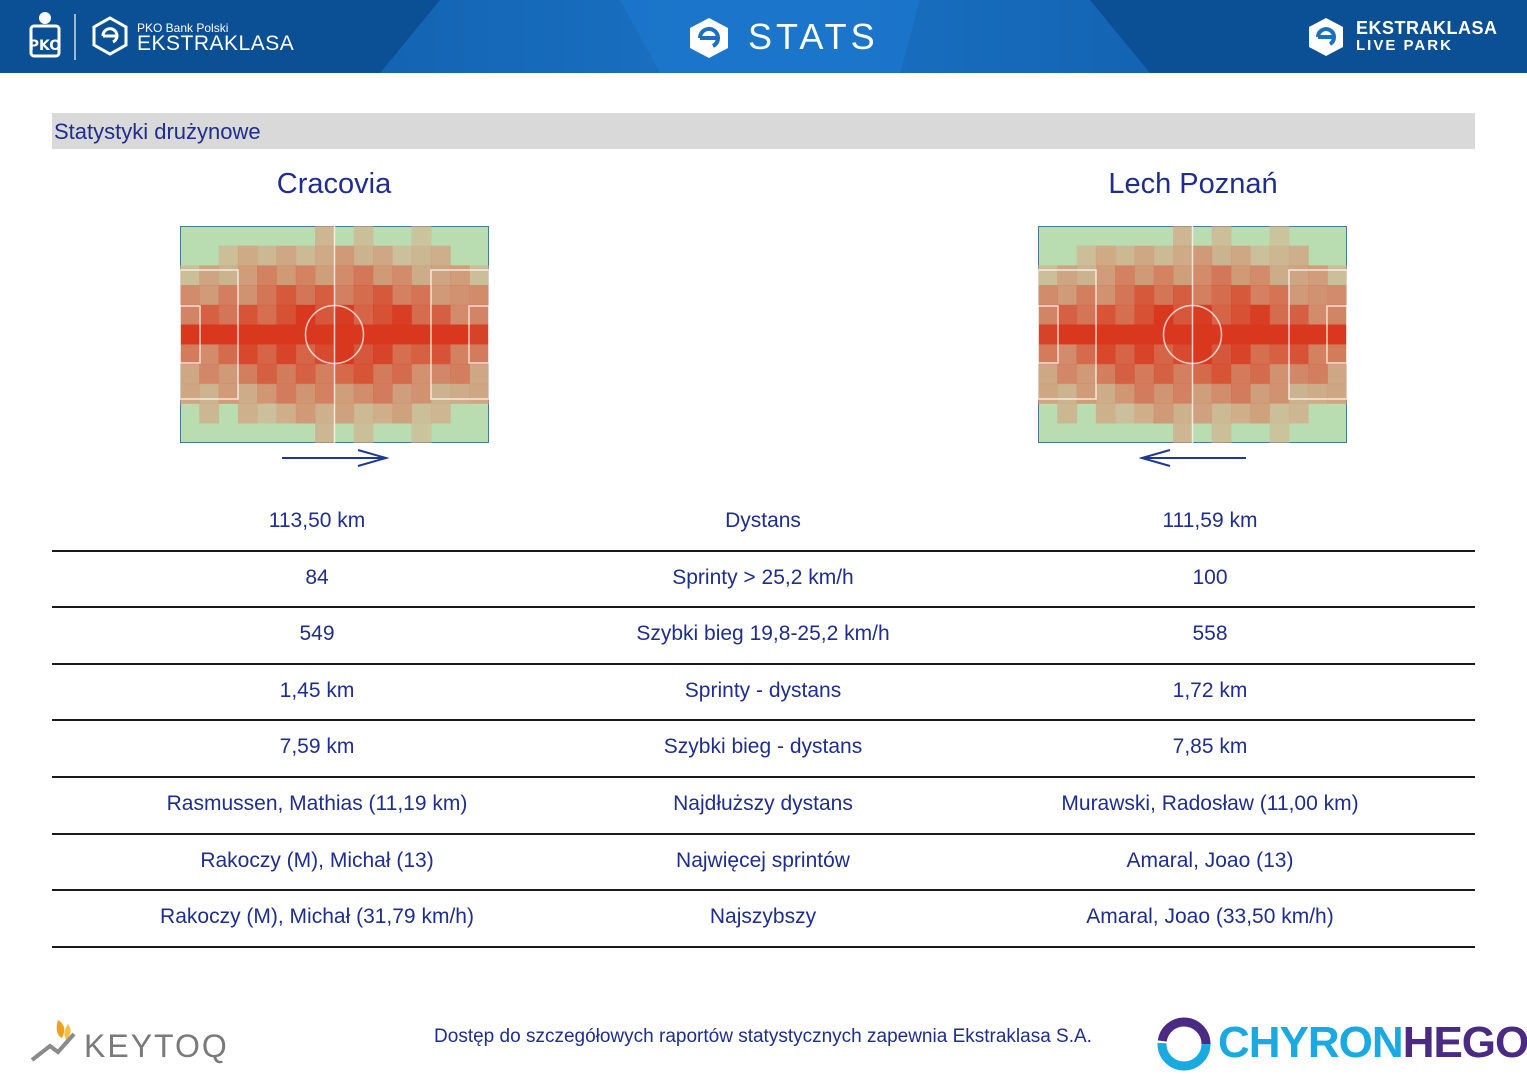  What do you see at coordinates (1210, 577) in the screenshot?
I see `away-value: 100` at bounding box center [1210, 577].